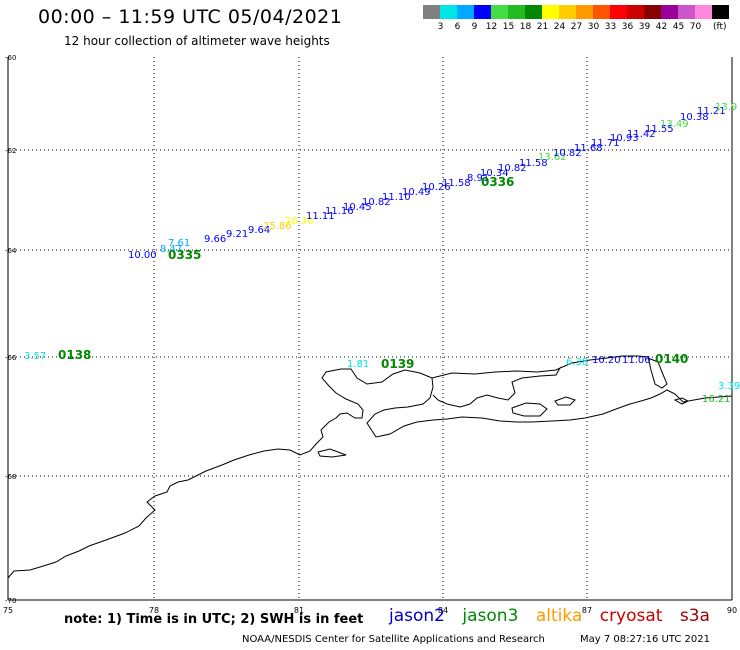  I want to click on wave-height-label: 11.06, so click(636, 360).